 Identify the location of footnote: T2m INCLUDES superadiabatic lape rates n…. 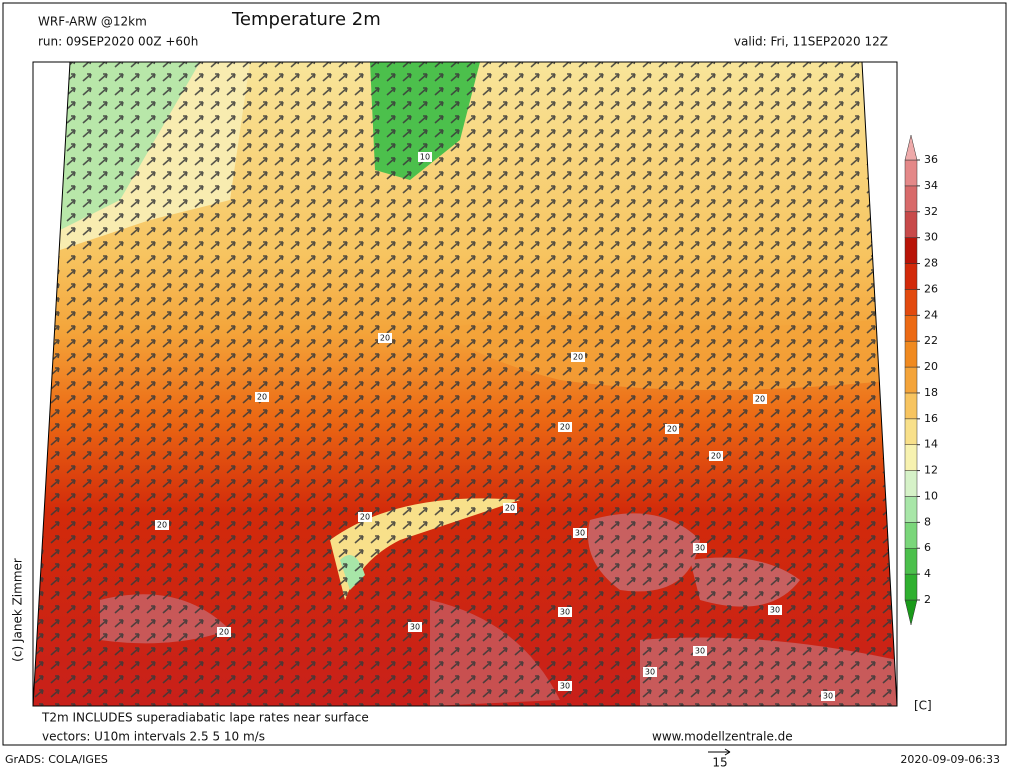
(205, 718).